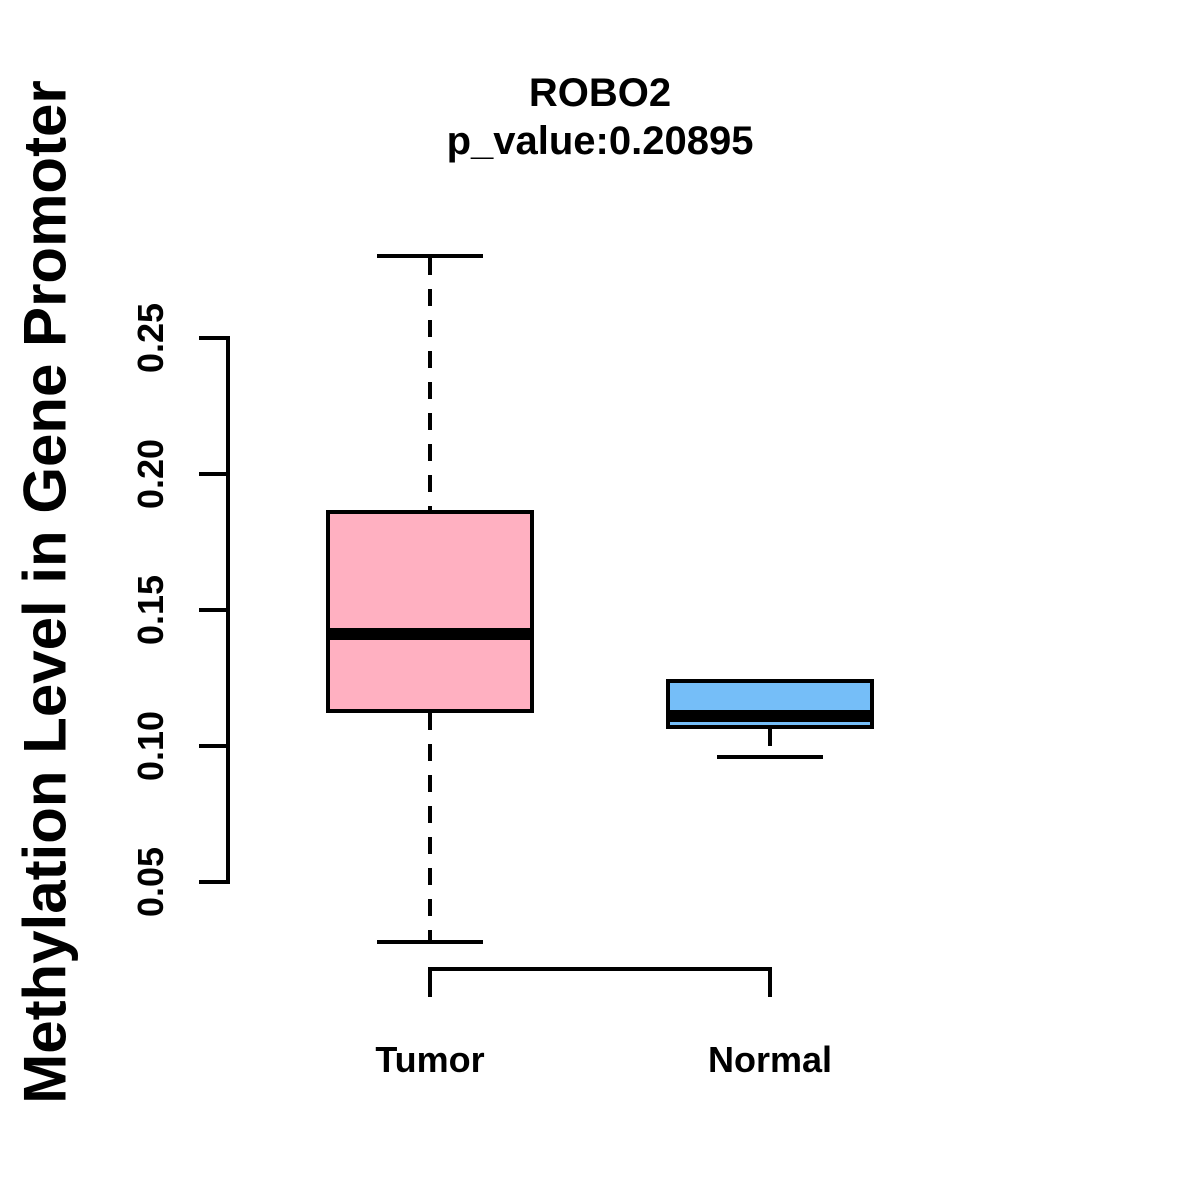  What do you see at coordinates (150, 746) in the screenshot?
I see `y-tick-label: 0.10` at bounding box center [150, 746].